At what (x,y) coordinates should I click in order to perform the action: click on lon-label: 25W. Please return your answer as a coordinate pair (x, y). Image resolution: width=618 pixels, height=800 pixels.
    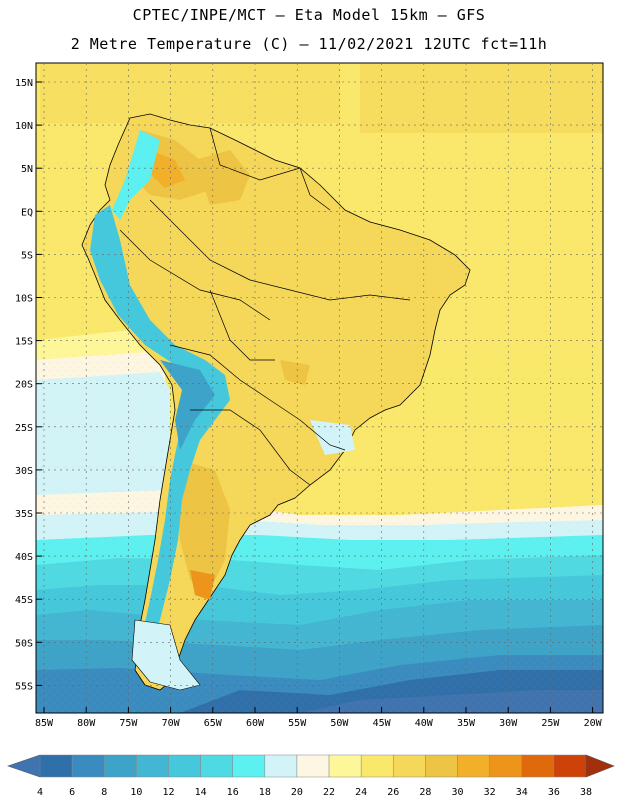
    Looking at the image, I should click on (550, 723).